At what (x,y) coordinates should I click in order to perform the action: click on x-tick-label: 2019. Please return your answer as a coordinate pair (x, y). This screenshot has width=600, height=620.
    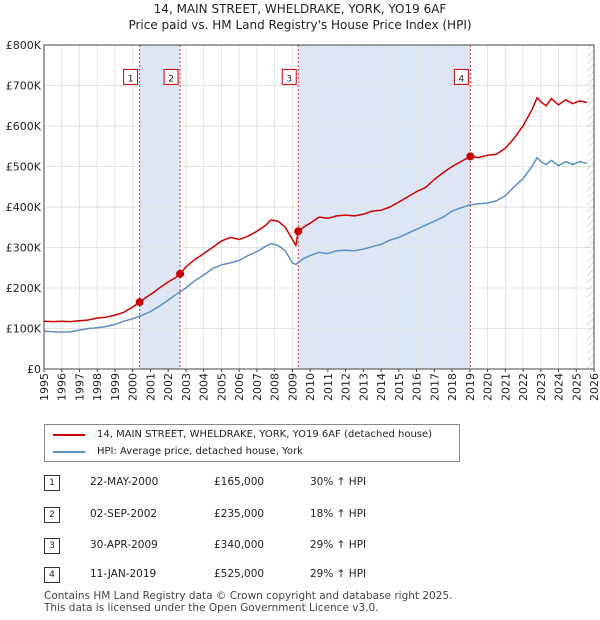
    Looking at the image, I should click on (470, 387).